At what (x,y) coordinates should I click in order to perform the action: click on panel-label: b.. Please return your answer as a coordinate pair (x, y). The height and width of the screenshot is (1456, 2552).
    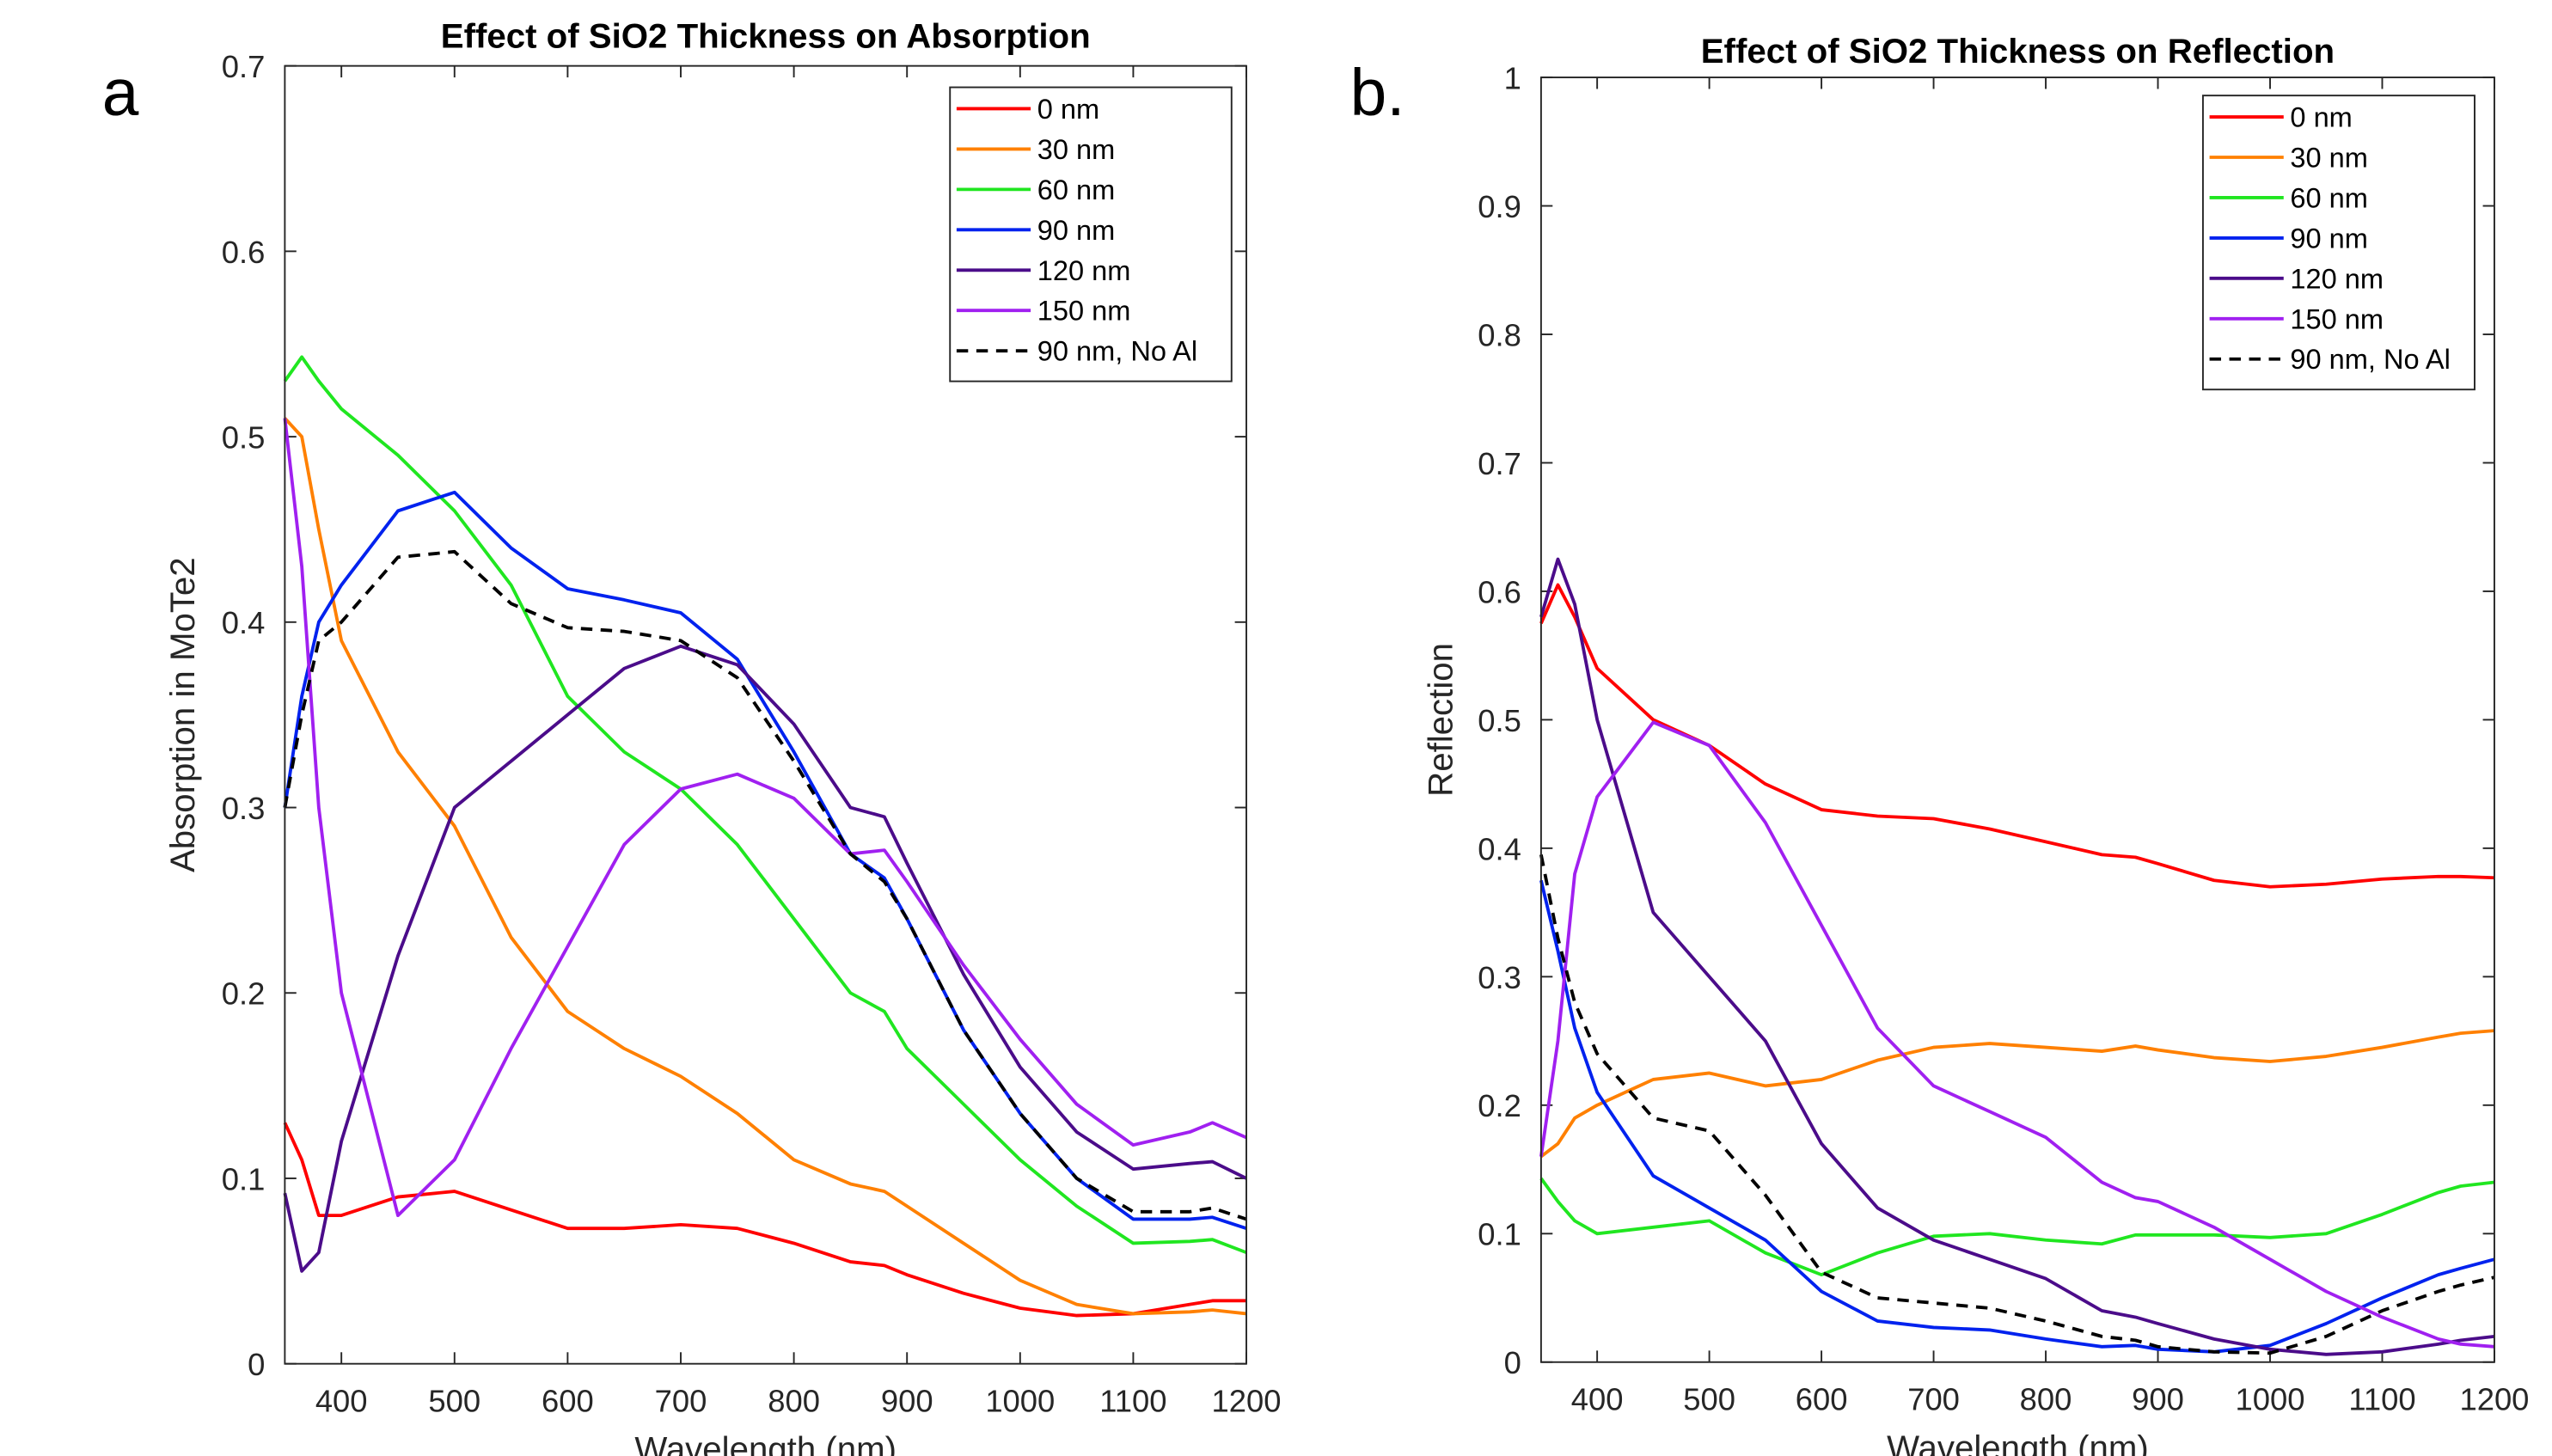
    Looking at the image, I should click on (1377, 94).